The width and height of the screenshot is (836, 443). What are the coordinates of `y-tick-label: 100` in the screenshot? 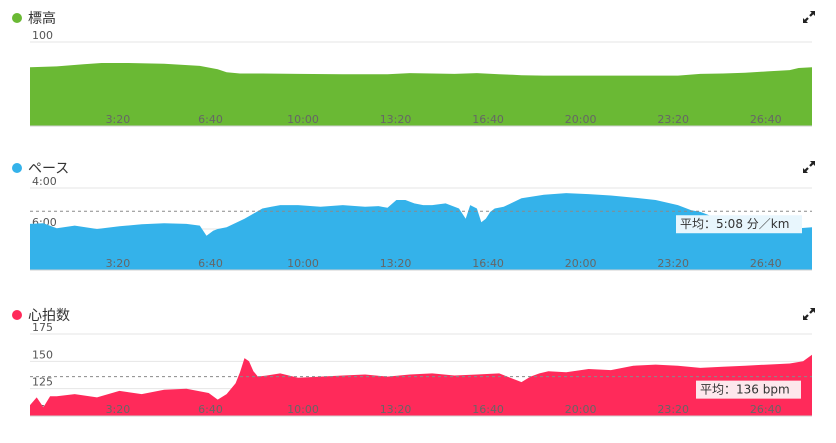 It's located at (42, 35).